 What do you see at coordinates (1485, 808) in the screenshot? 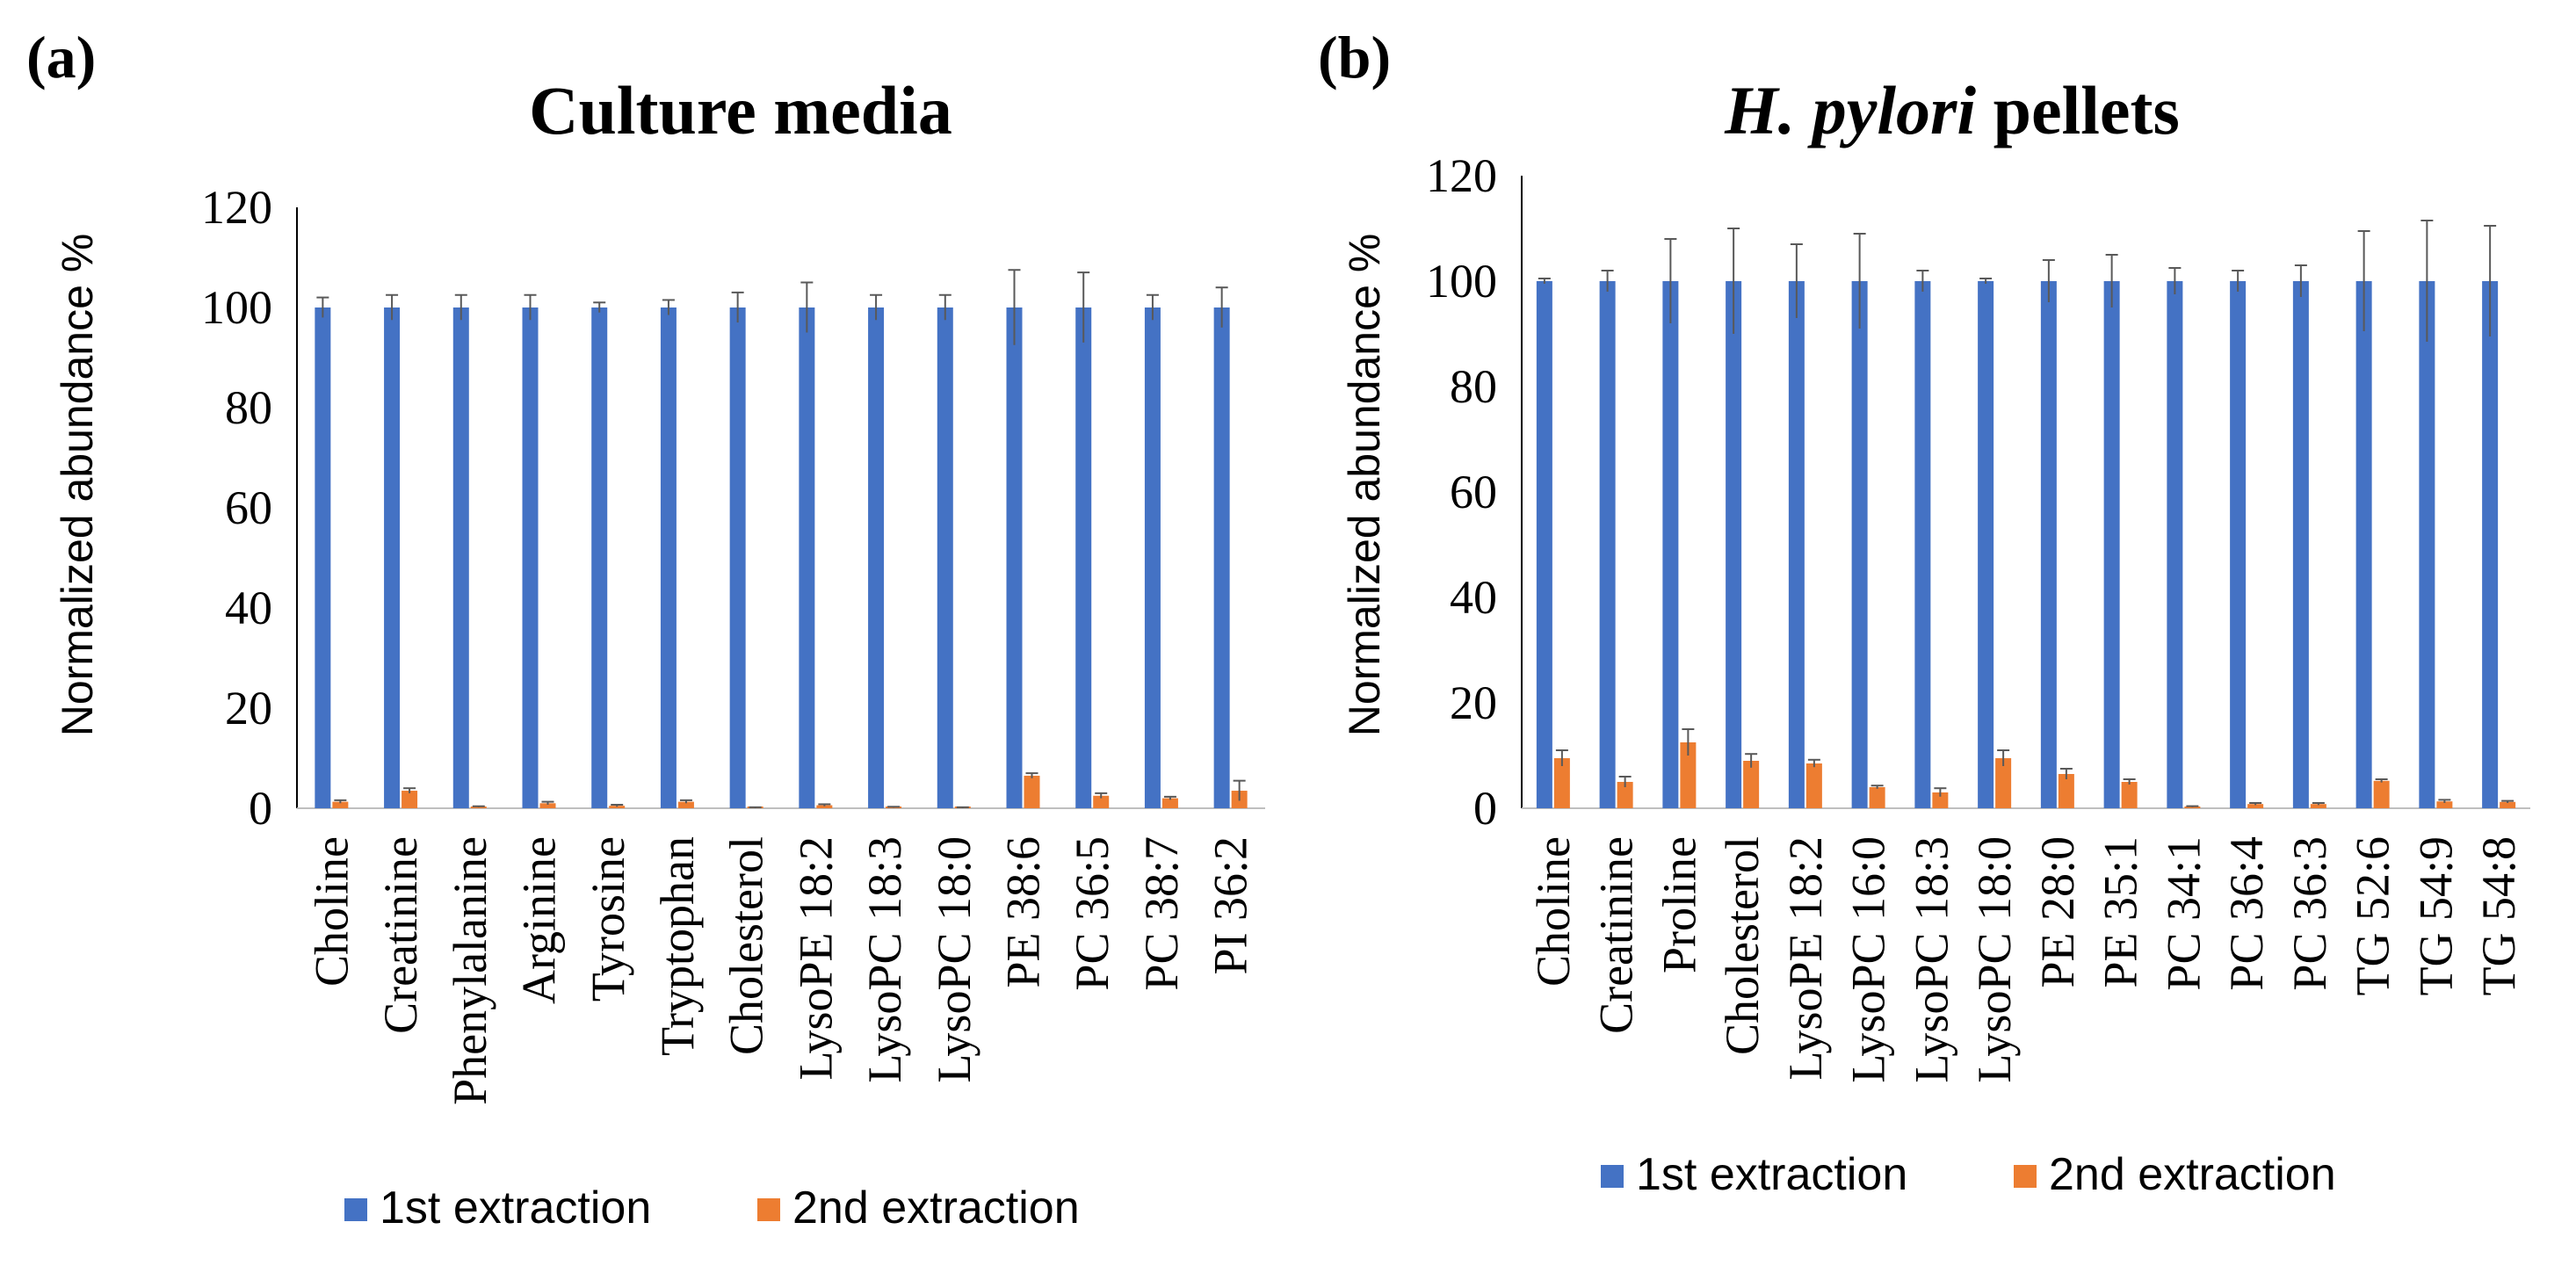
I see `panel-b-y-tick-label: 0` at bounding box center [1485, 808].